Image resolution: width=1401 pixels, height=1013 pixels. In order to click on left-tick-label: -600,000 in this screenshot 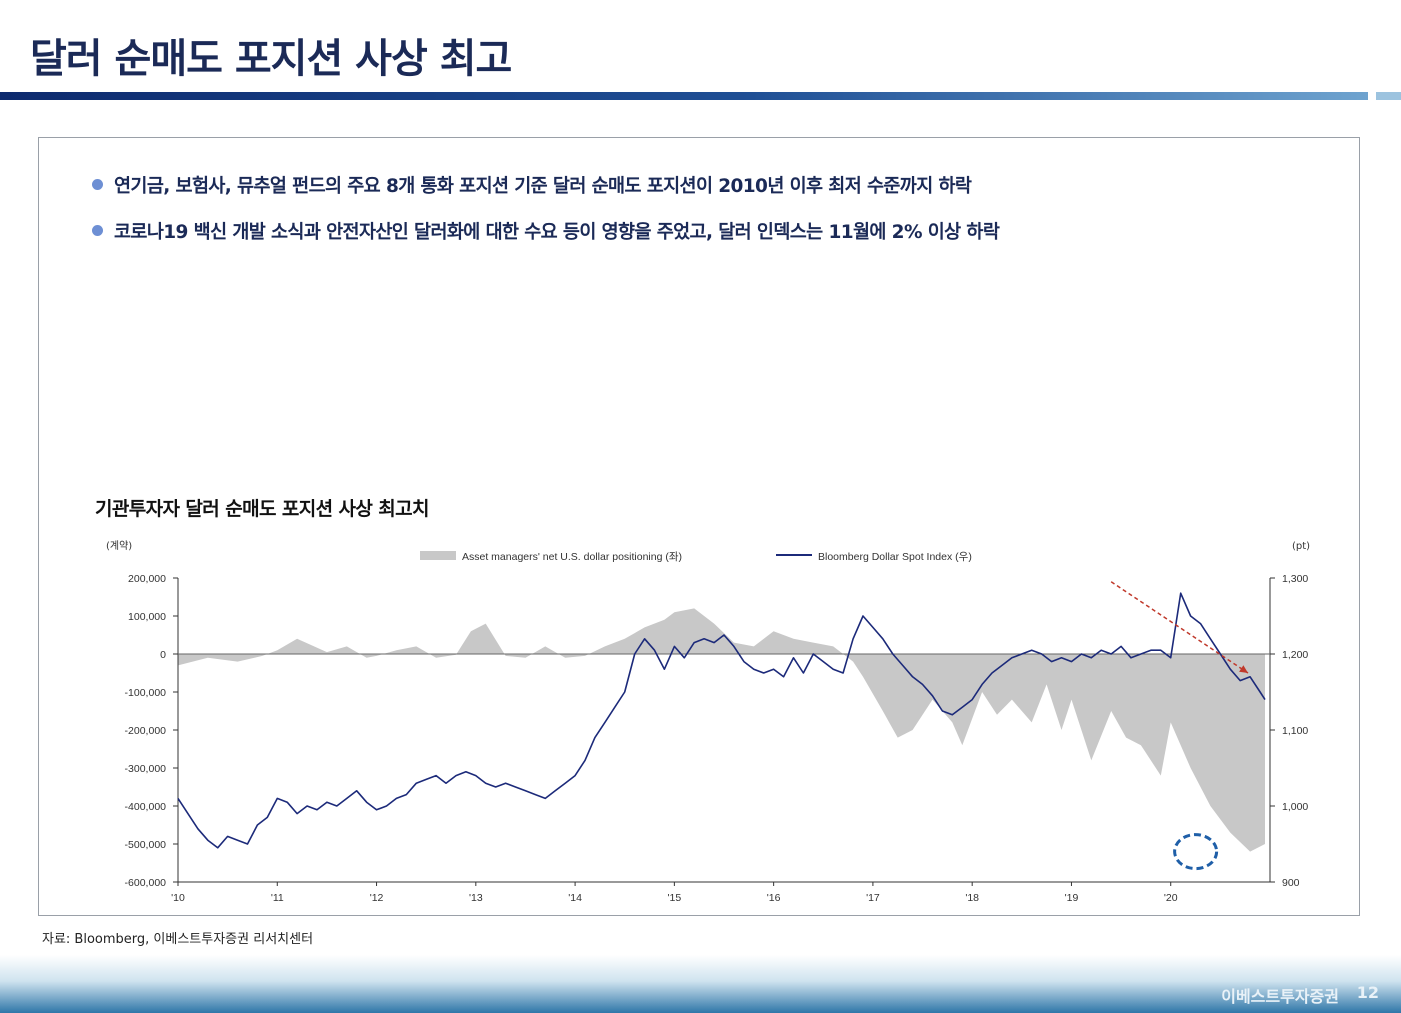, I will do `click(146, 883)`.